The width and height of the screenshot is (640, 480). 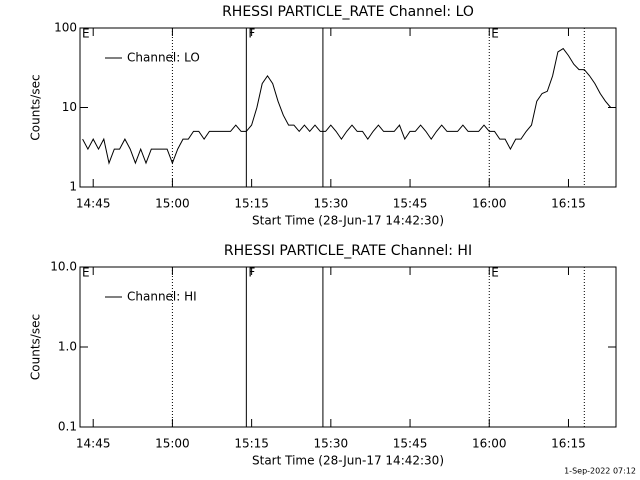 I want to click on y-tick-label: 100, so click(x=65, y=28).